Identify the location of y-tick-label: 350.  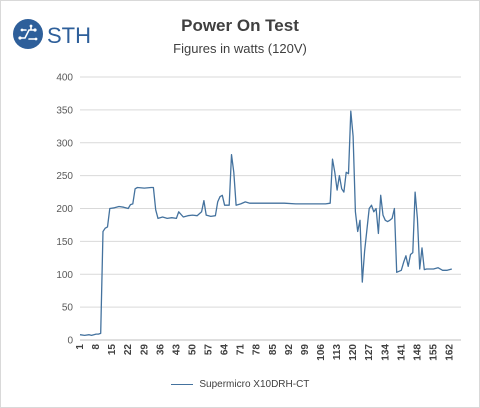
(64, 110).